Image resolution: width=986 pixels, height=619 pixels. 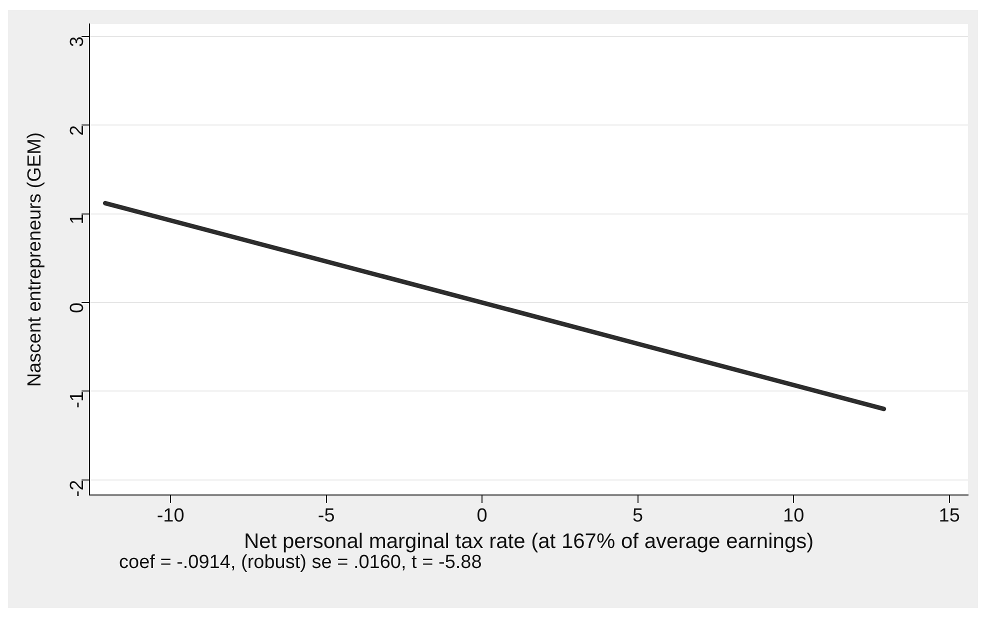 What do you see at coordinates (77, 41) in the screenshot?
I see `y-tick-label: 3` at bounding box center [77, 41].